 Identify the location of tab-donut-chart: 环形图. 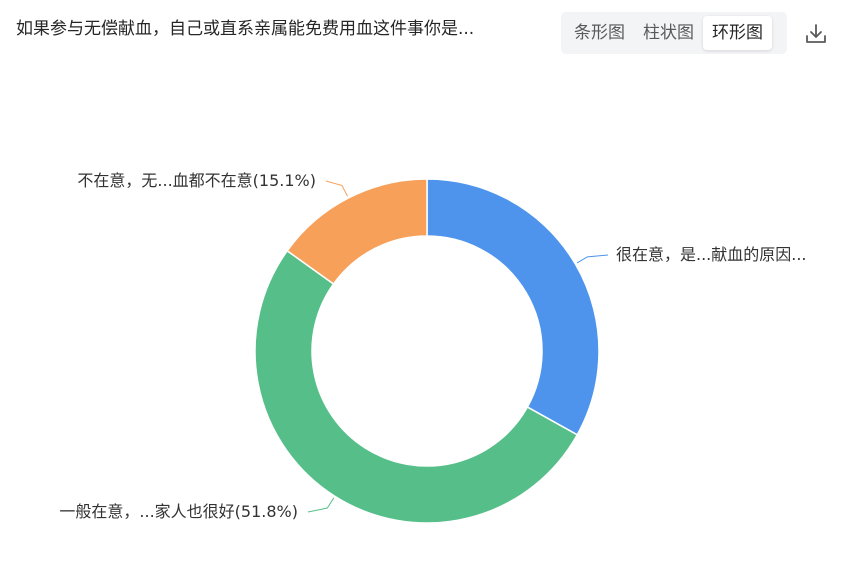
(737, 33).